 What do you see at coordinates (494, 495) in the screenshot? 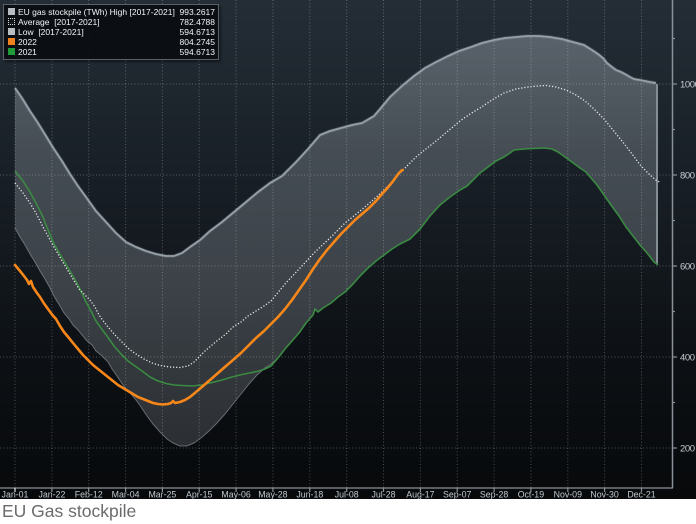
I see `svg-text: Sep-28` at bounding box center [494, 495].